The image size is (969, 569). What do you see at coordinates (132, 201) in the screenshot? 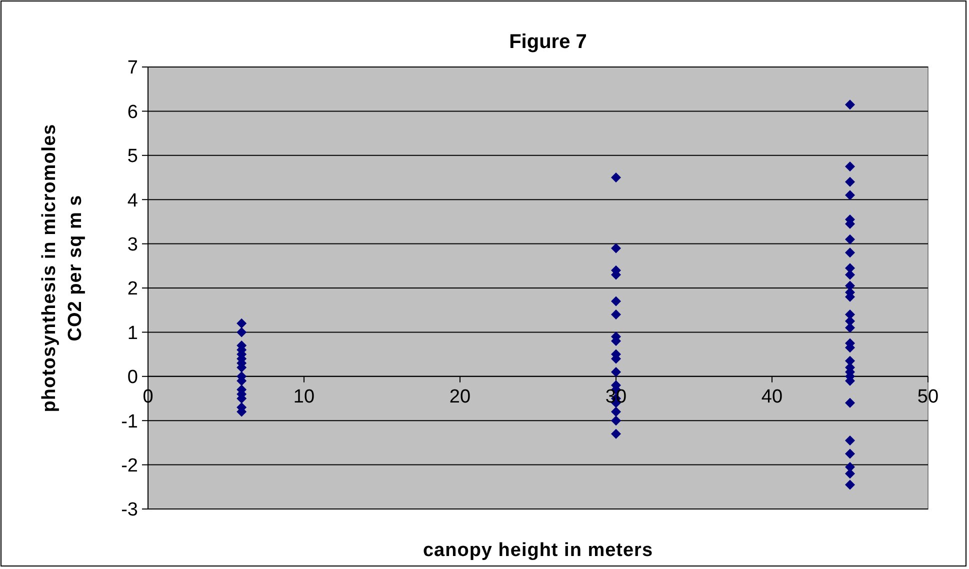
I see `y-tick-label: 4` at bounding box center [132, 201].